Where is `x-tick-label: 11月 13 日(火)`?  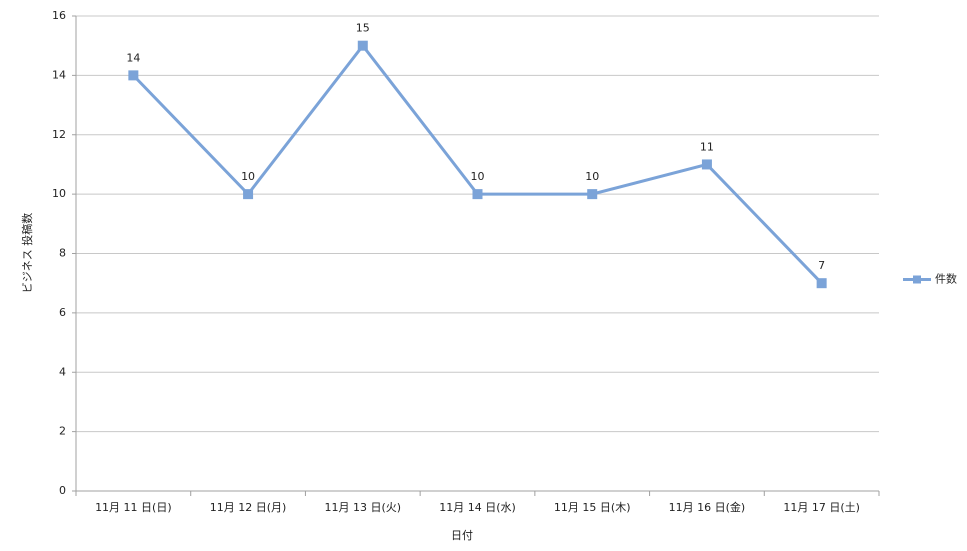
x-tick-label: 11月 13 日(火) is located at coordinates (362, 507).